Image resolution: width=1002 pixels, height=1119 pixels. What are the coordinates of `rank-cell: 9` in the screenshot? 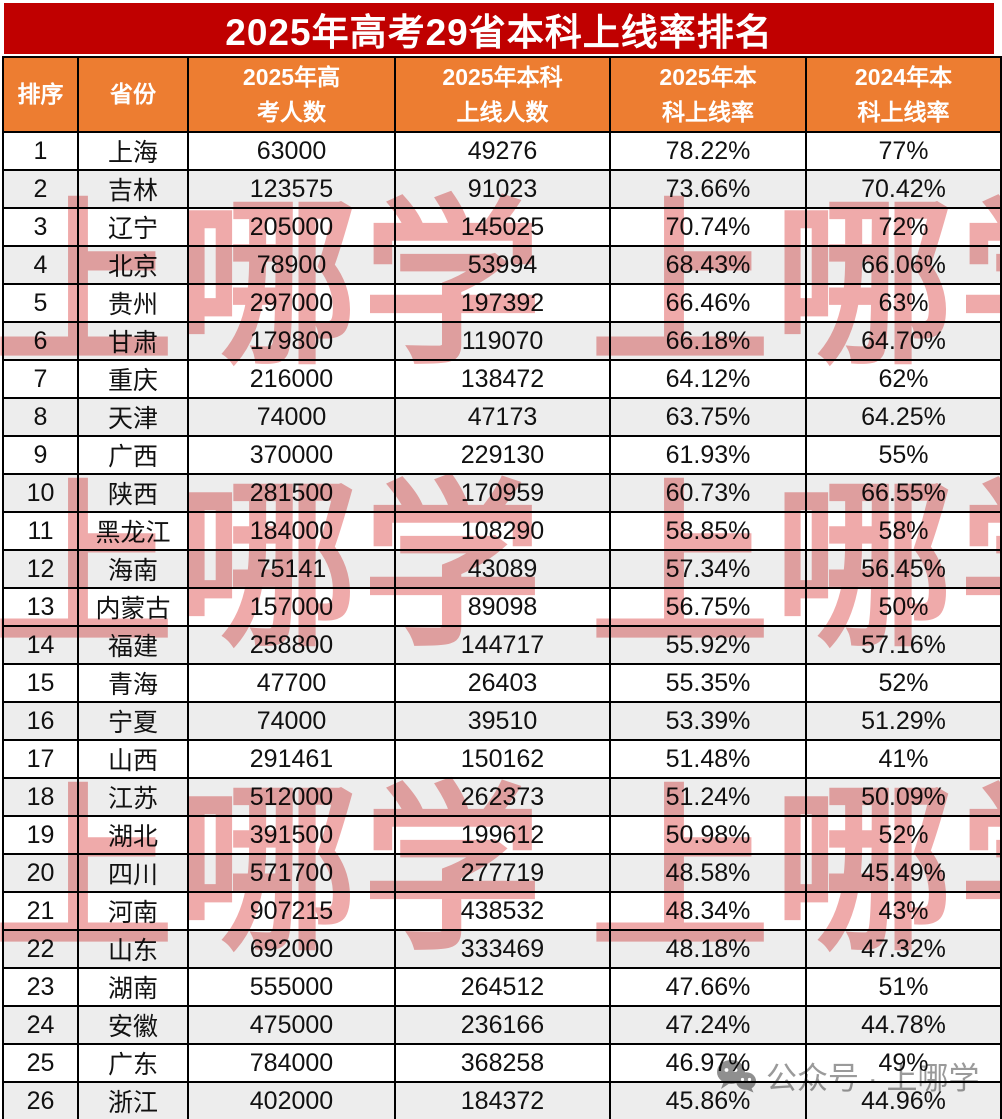 It's located at (41, 455).